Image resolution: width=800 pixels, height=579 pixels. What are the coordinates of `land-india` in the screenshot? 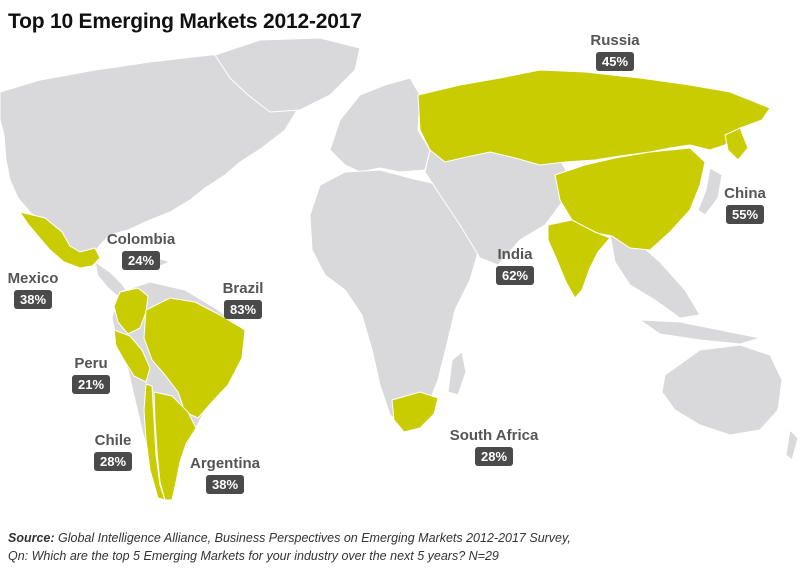 It's located at (579, 259).